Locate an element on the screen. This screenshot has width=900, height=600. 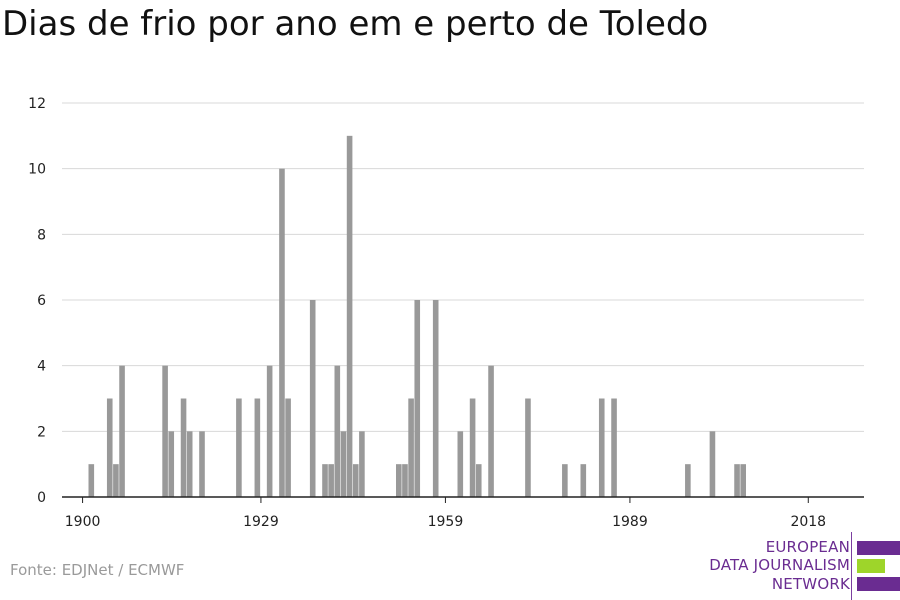
bar-1932 is located at coordinates (282, 332).